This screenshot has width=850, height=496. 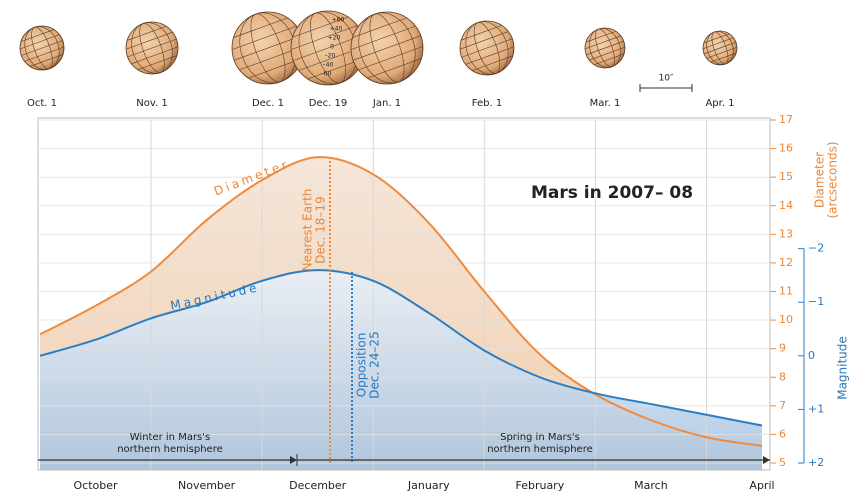 What do you see at coordinates (666, 79) in the screenshot?
I see `scale-bar-label: 10″` at bounding box center [666, 79].